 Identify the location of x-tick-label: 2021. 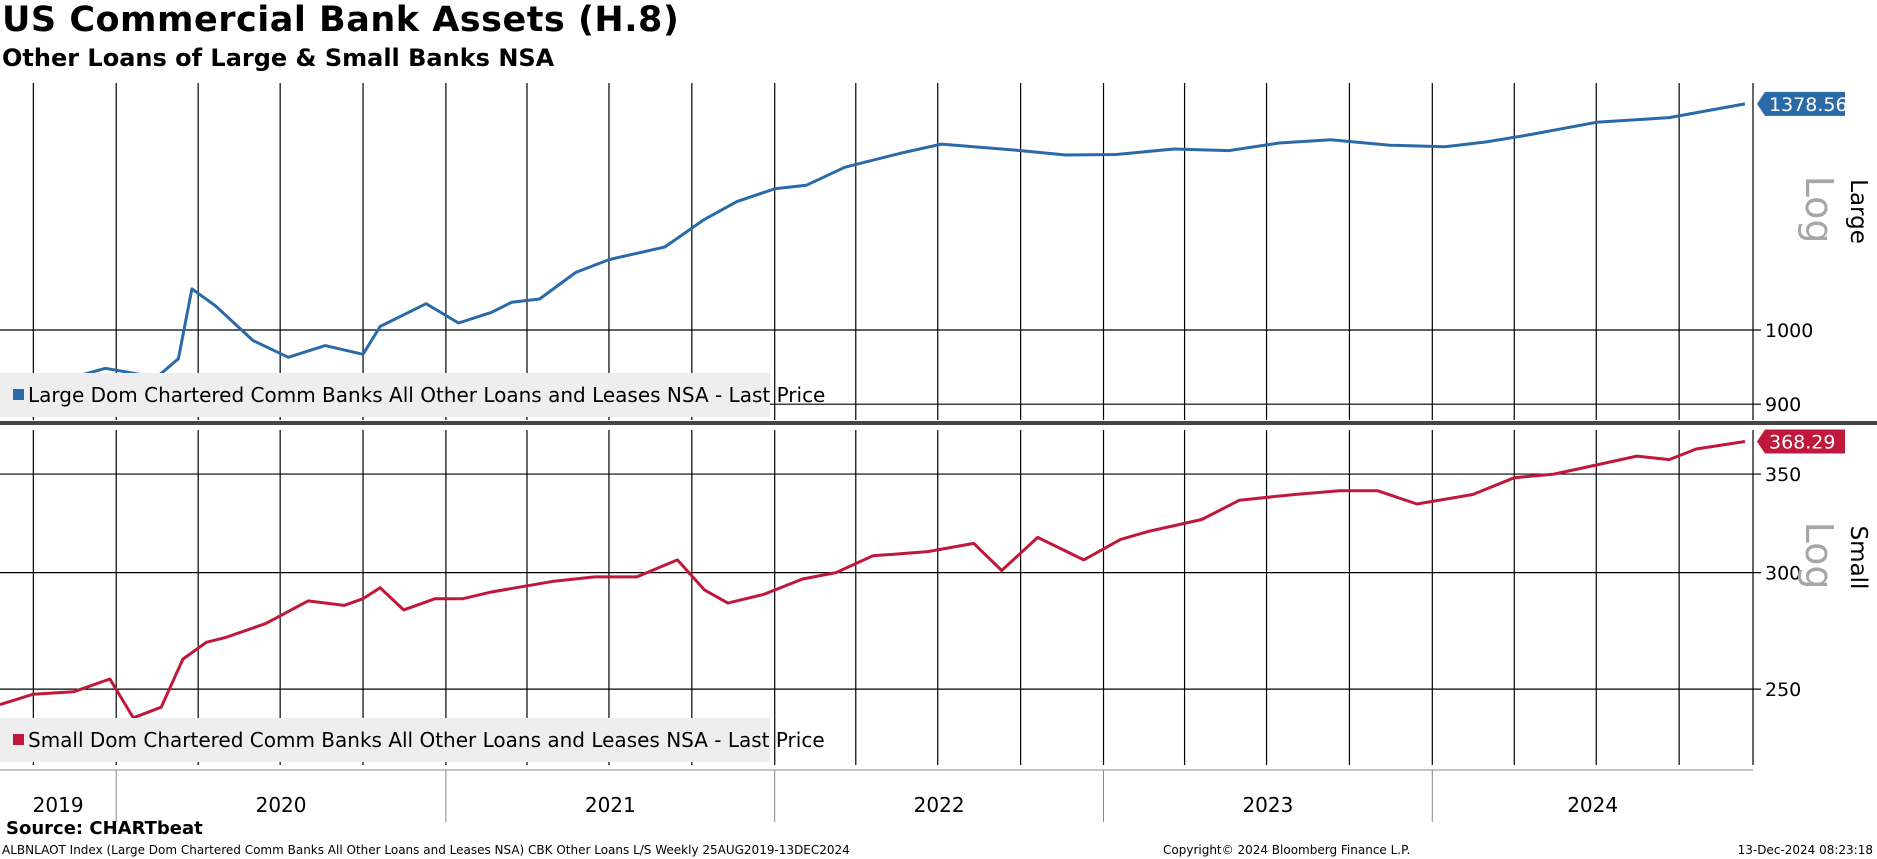
(610, 805).